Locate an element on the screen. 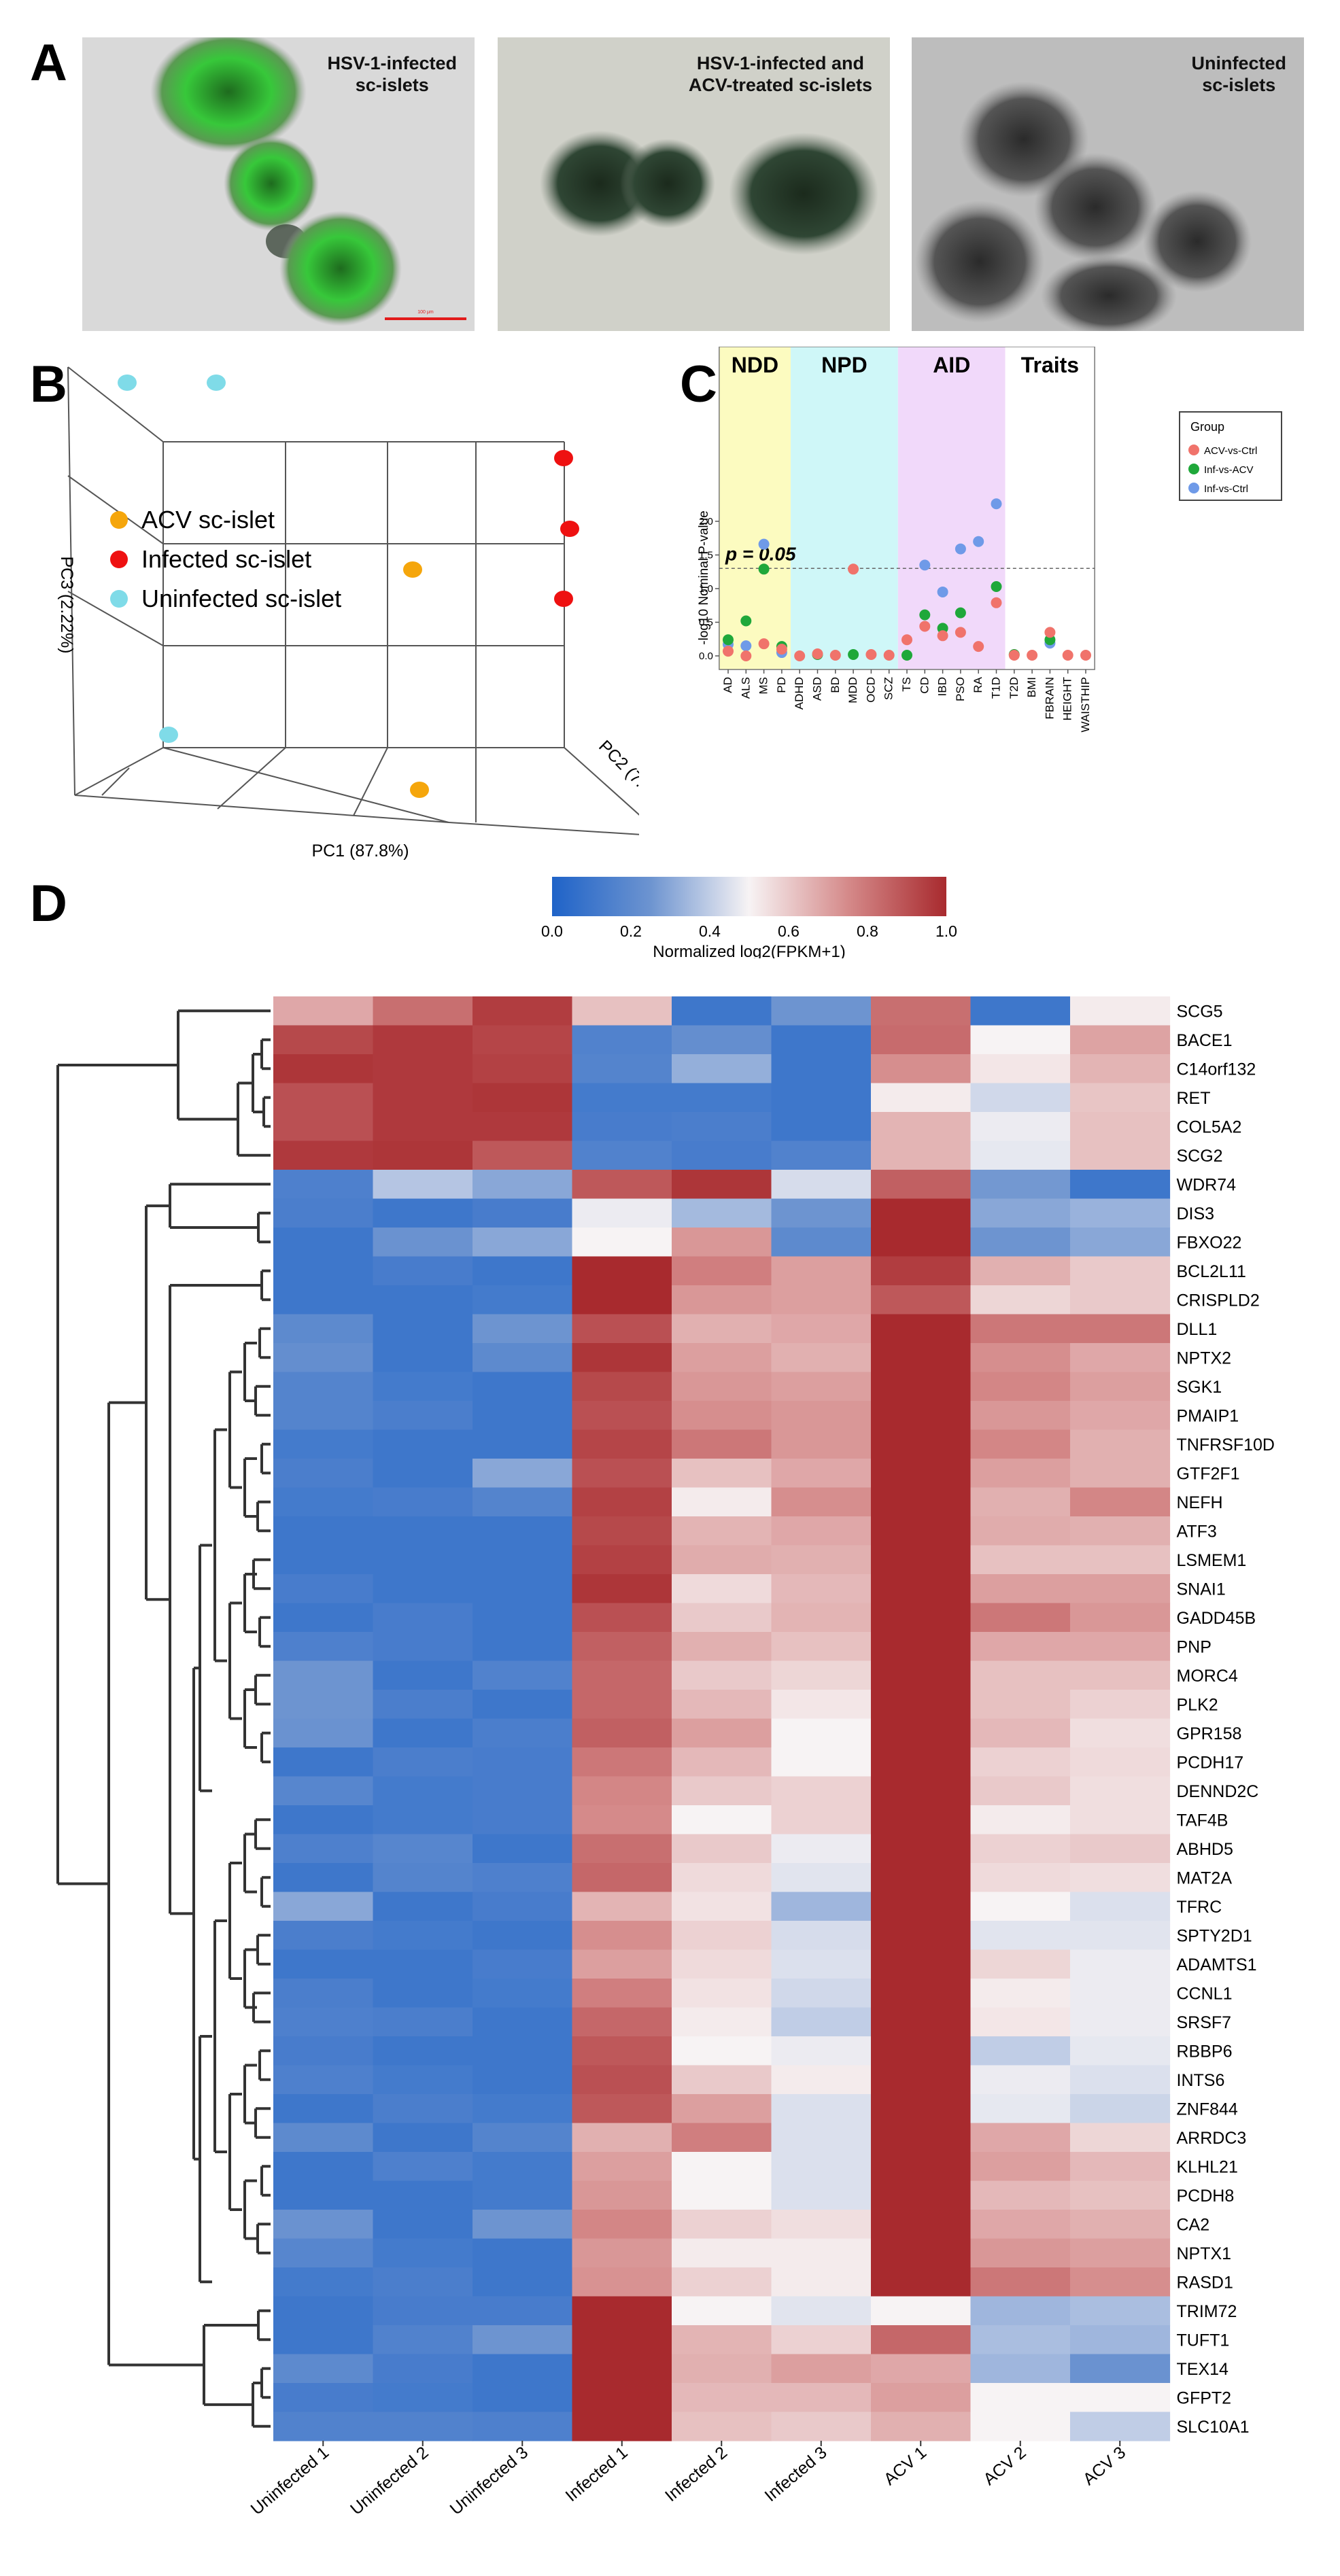 This screenshot has width=1340, height=2576. colorbar-tick-label: 1.0 is located at coordinates (946, 931).